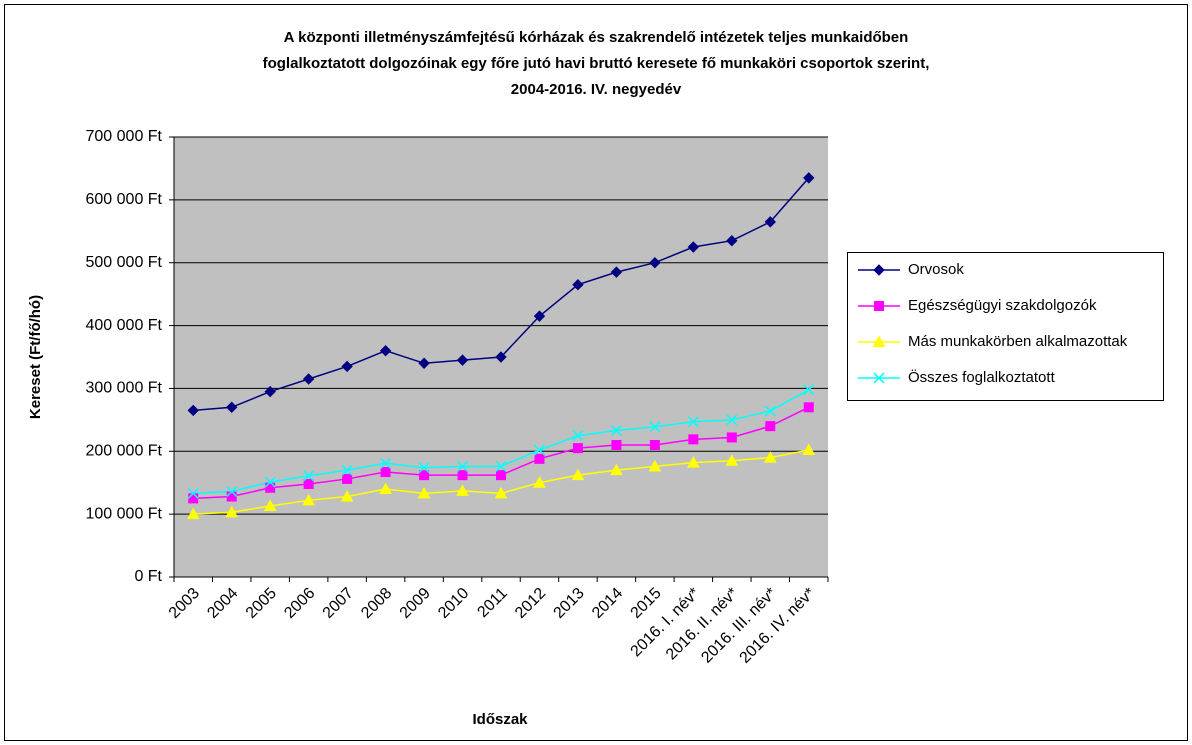 This screenshot has height=745, width=1192. What do you see at coordinates (596, 89) in the screenshot?
I see `chart-title: 2004-2016. IV. negyedév` at bounding box center [596, 89].